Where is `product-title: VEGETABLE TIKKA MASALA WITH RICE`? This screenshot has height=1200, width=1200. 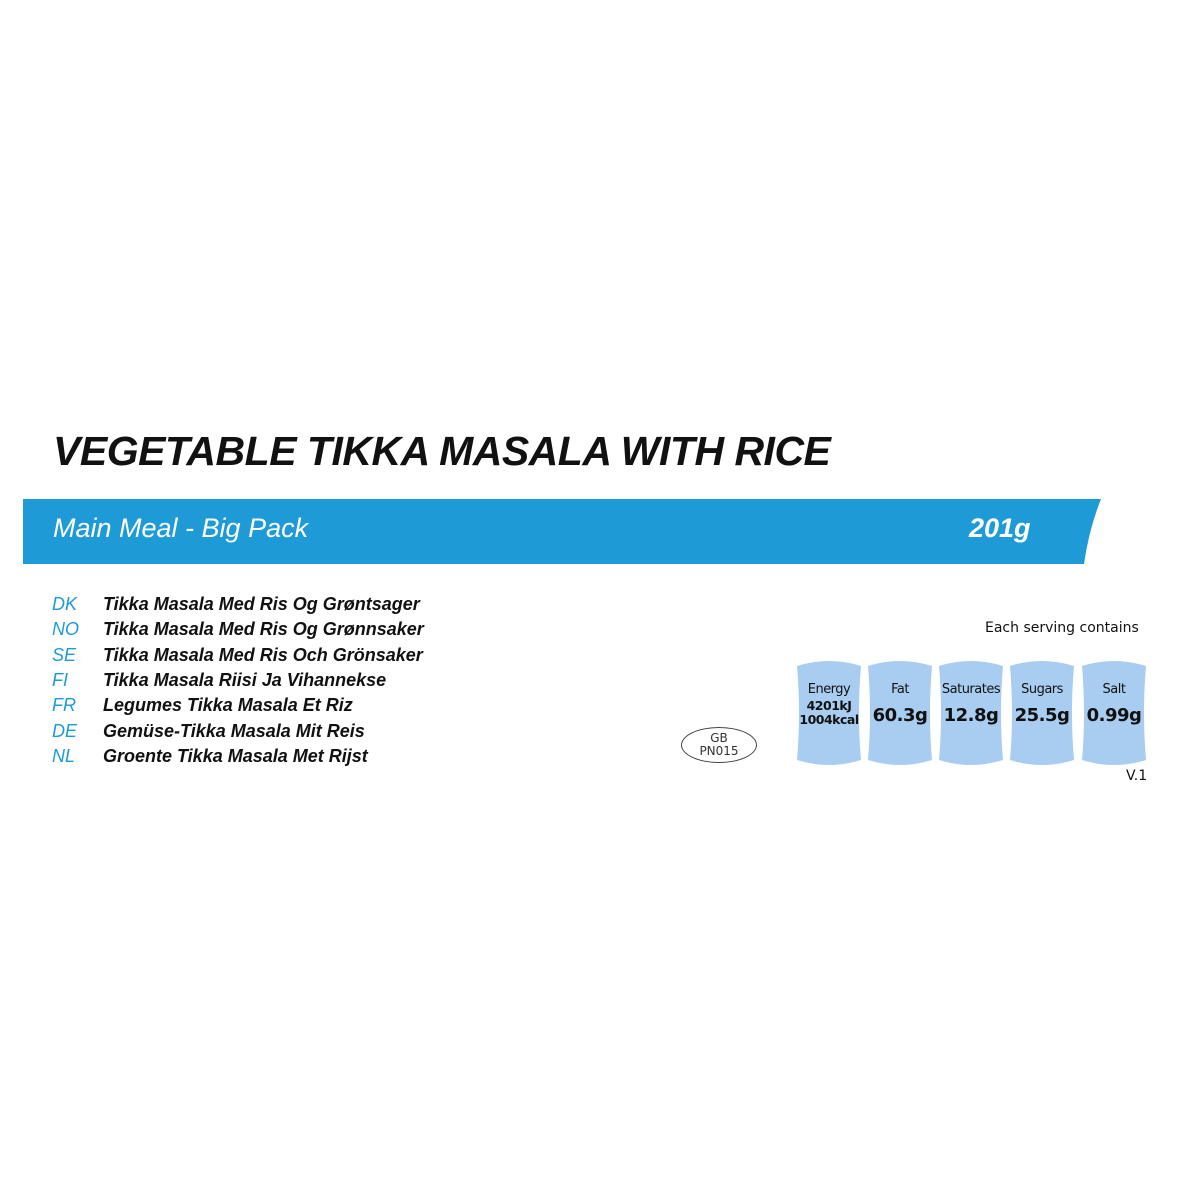
product-title: VEGETABLE TIKKA MASALA WITH RICE is located at coordinates (442, 451).